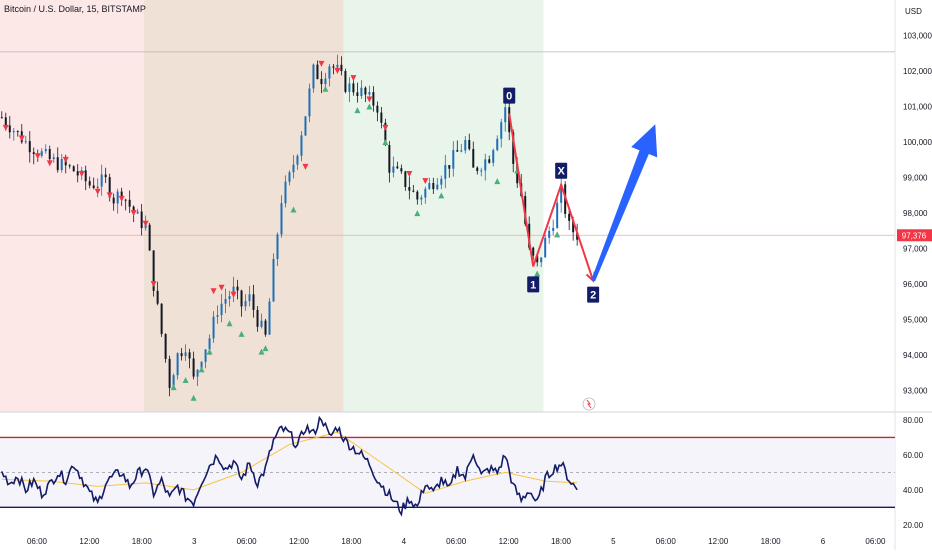 Image resolution: width=932 pixels, height=555 pixels. What do you see at coordinates (613, 541) in the screenshot?
I see `x-tick-label: 5` at bounding box center [613, 541].